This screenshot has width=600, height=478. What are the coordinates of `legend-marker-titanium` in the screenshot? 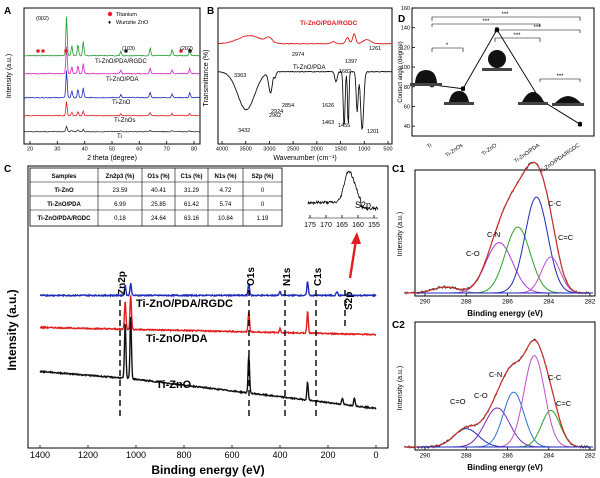 It's located at (110, 14).